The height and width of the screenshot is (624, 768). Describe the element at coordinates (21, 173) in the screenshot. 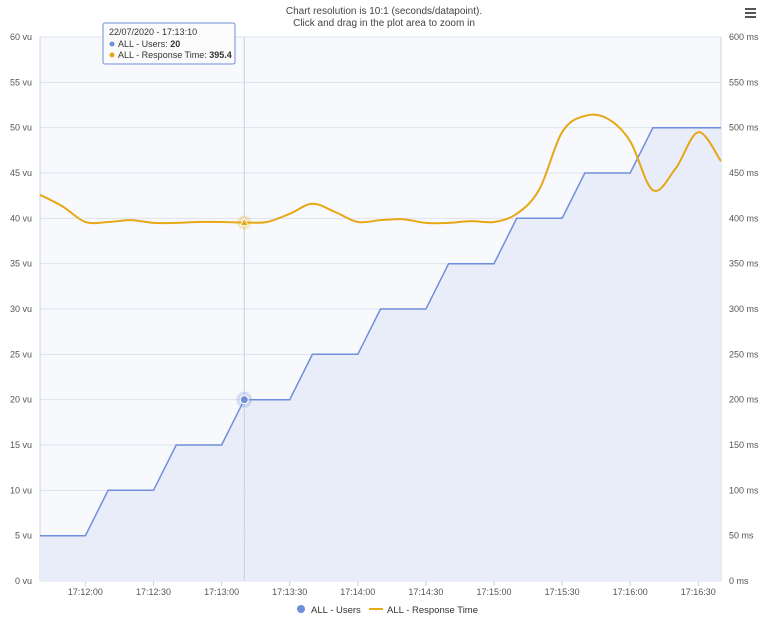

I see `y-left-tick-label: 45 vu` at that location.